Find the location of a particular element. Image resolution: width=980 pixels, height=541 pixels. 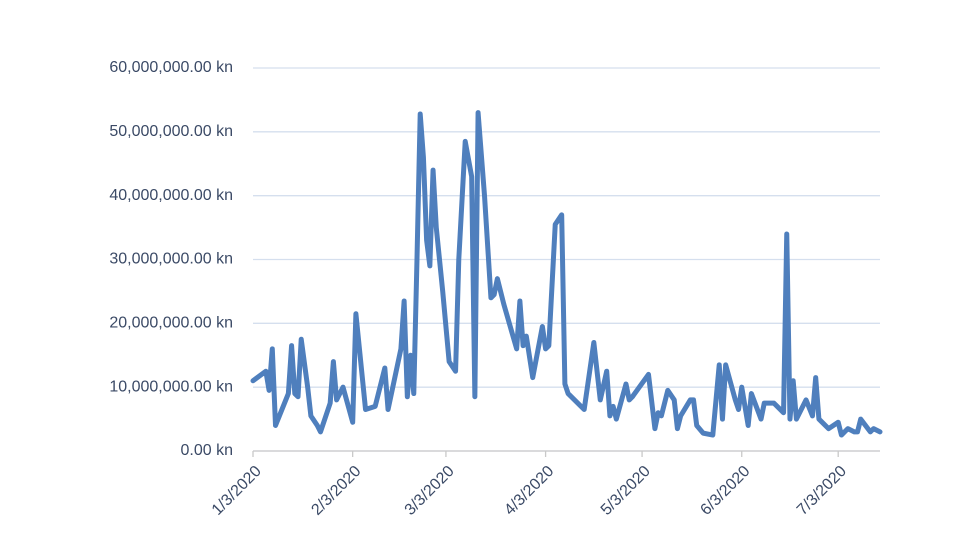

y-tick-label: 50,000,000.00 kn is located at coordinates (171, 131).